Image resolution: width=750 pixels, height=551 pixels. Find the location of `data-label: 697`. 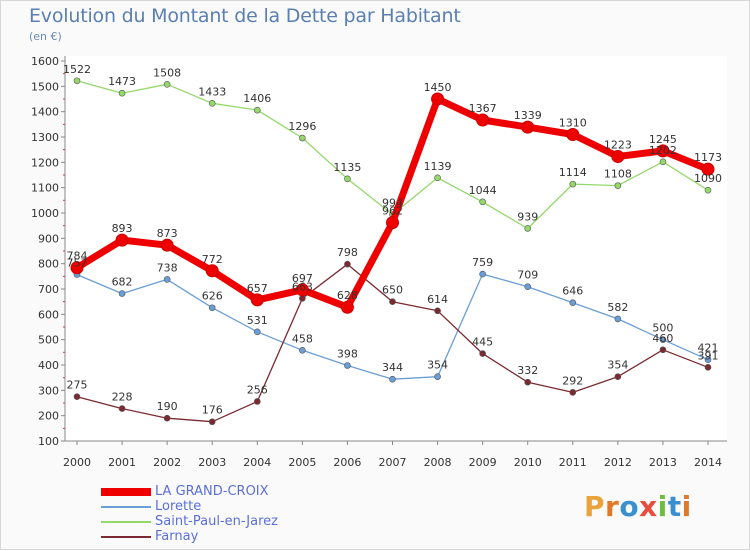

data-label: 697 is located at coordinates (302, 278).